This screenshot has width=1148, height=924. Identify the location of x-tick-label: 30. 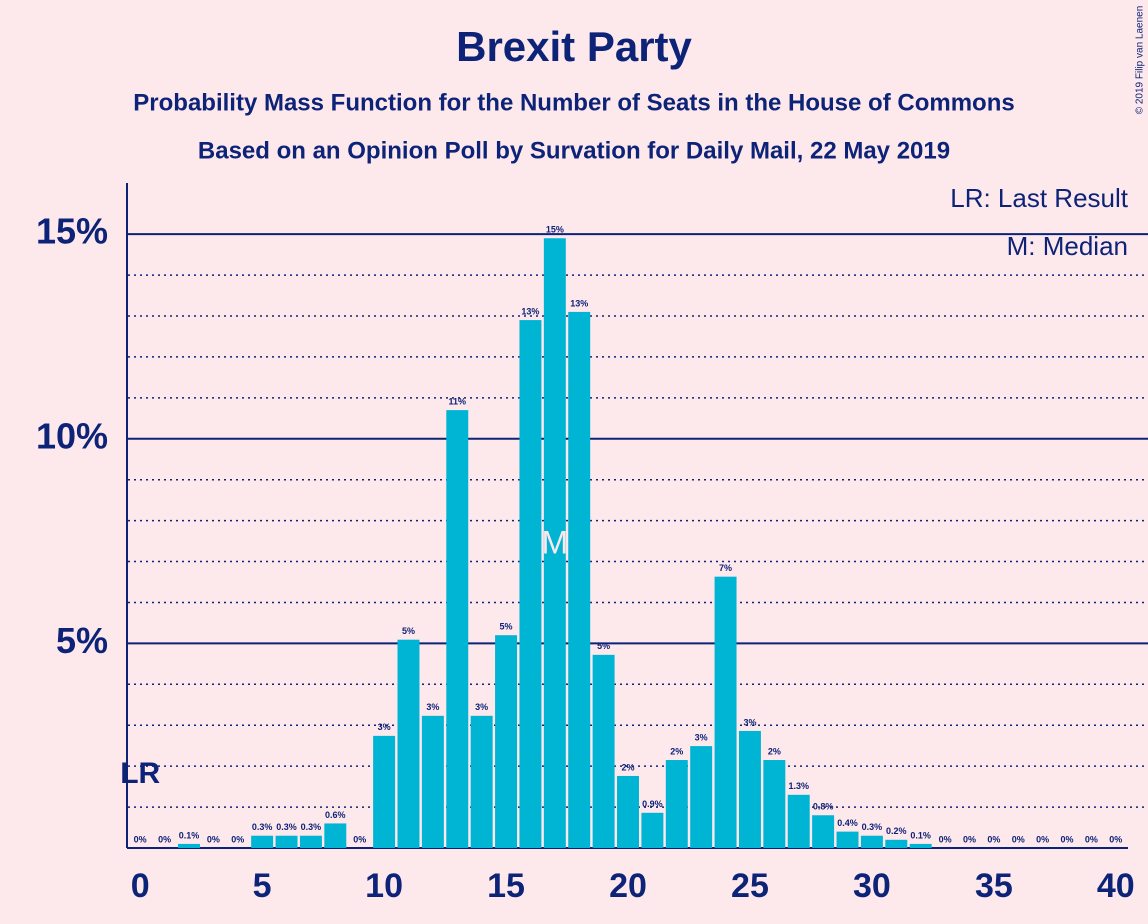
(872, 886).